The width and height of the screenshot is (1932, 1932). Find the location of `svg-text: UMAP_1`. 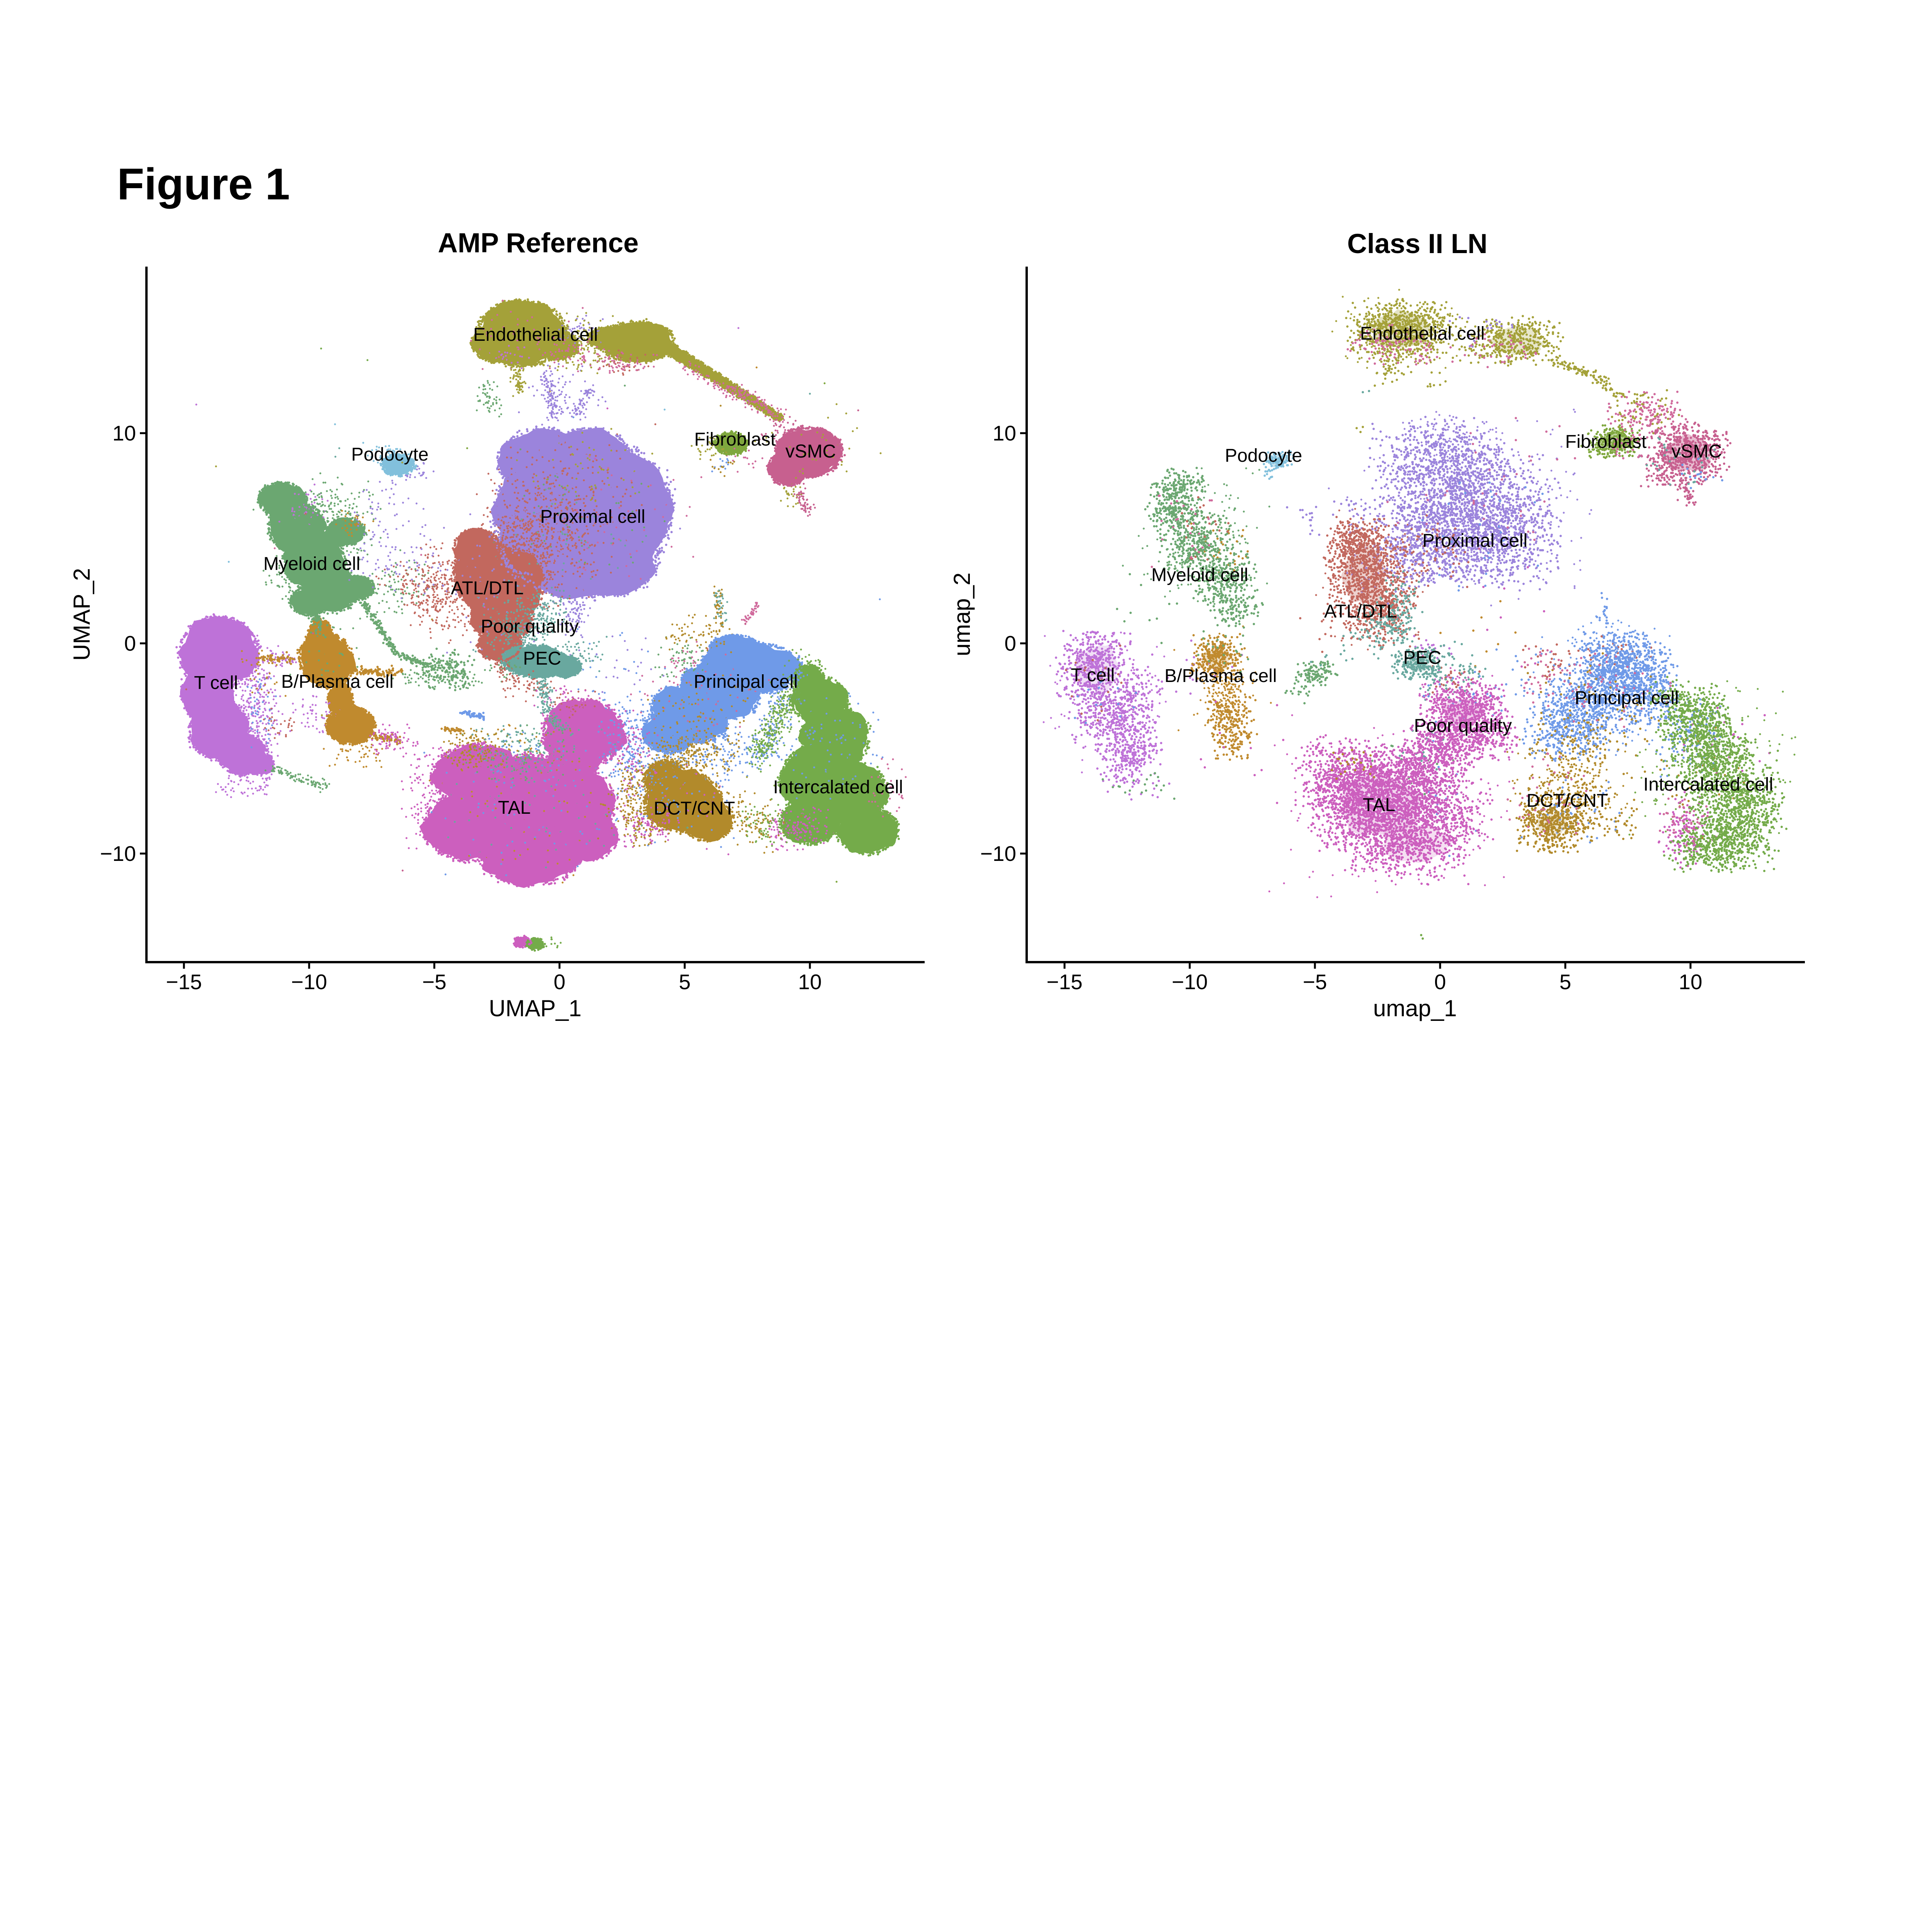

svg-text: UMAP_1 is located at coordinates (535, 1008).